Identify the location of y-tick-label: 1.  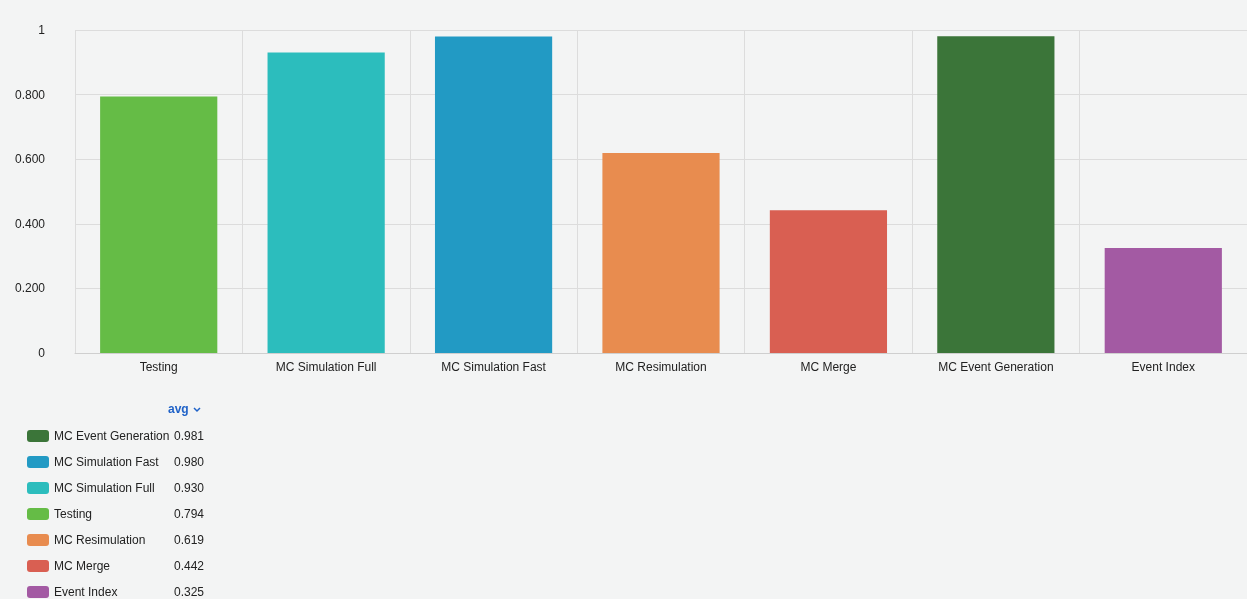
(42, 30).